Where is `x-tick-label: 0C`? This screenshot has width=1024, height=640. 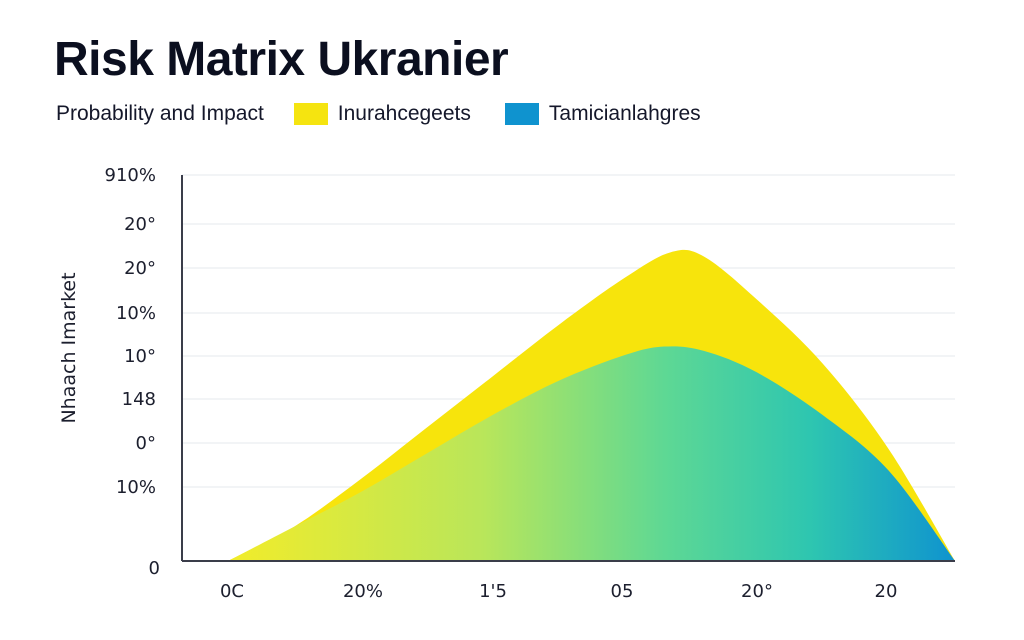
x-tick-label: 0C is located at coordinates (232, 591).